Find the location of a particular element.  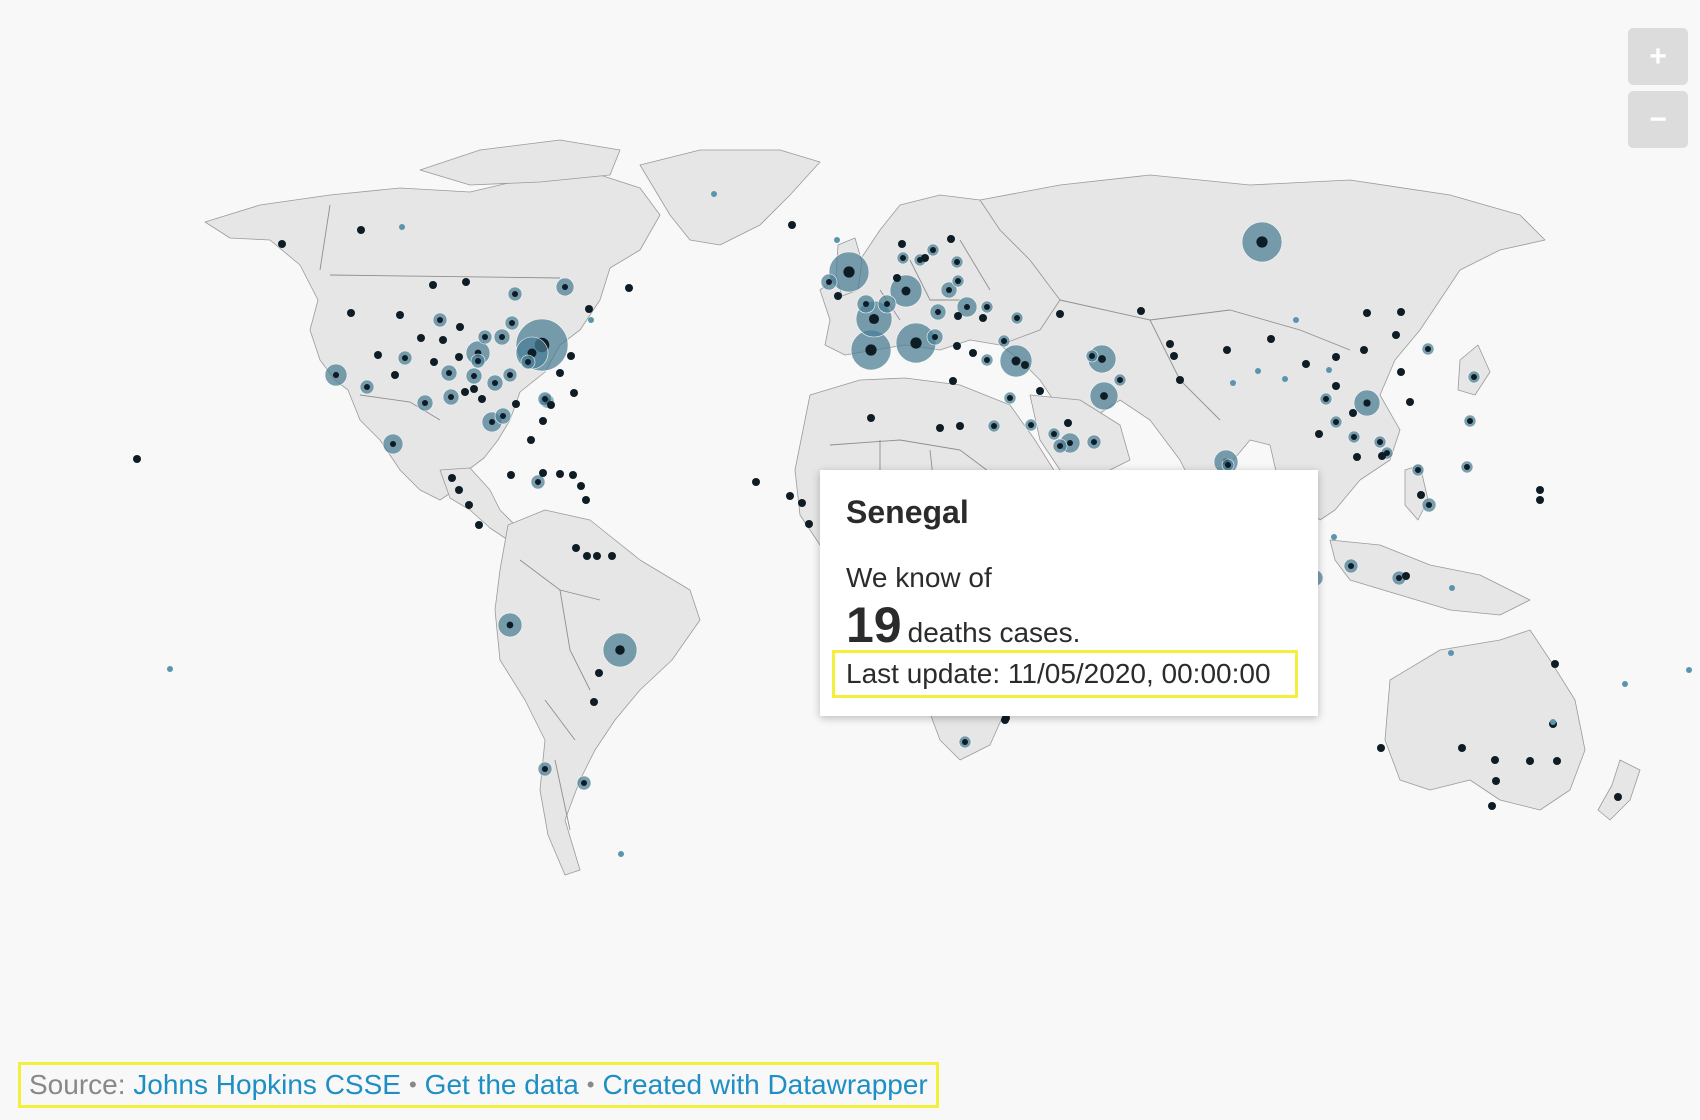

footer-source-link: Johns Hopkins CSSE is located at coordinates (267, 1084).